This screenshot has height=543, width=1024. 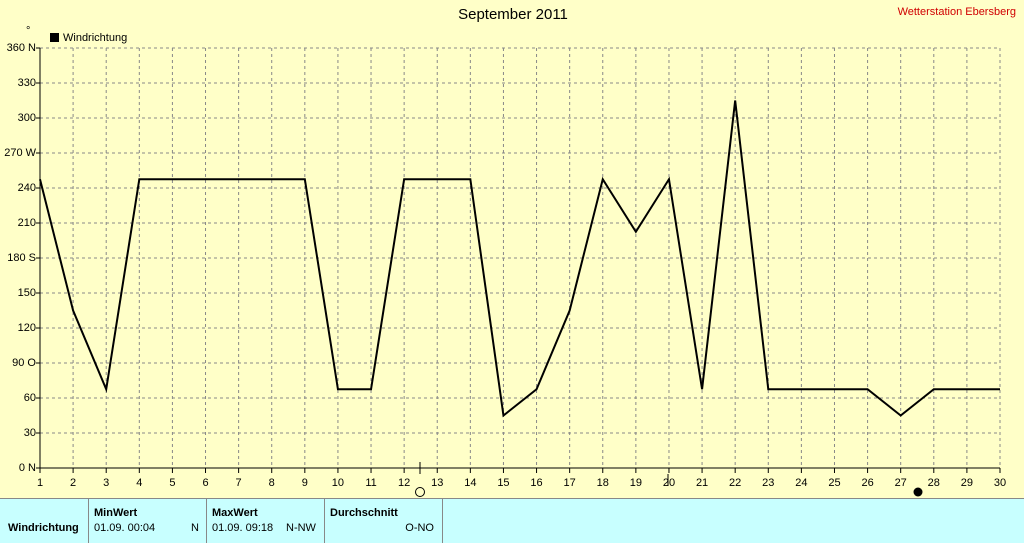 I want to click on y-tick-label: 240, so click(x=27, y=188).